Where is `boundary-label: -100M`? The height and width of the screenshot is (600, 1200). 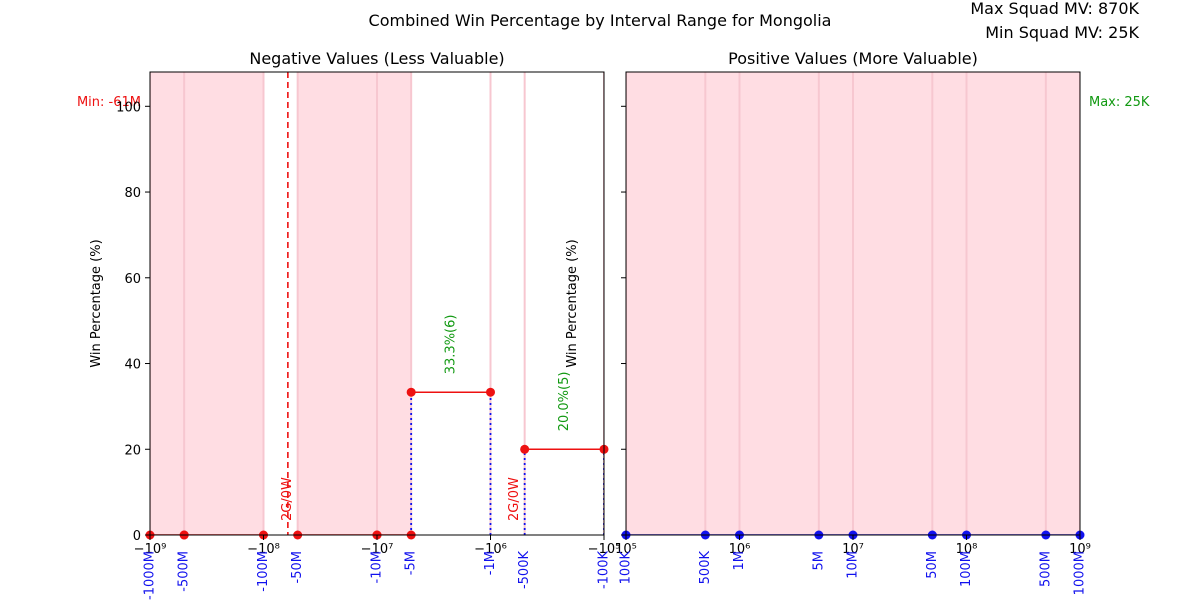 boundary-label: -100M is located at coordinates (263, 571).